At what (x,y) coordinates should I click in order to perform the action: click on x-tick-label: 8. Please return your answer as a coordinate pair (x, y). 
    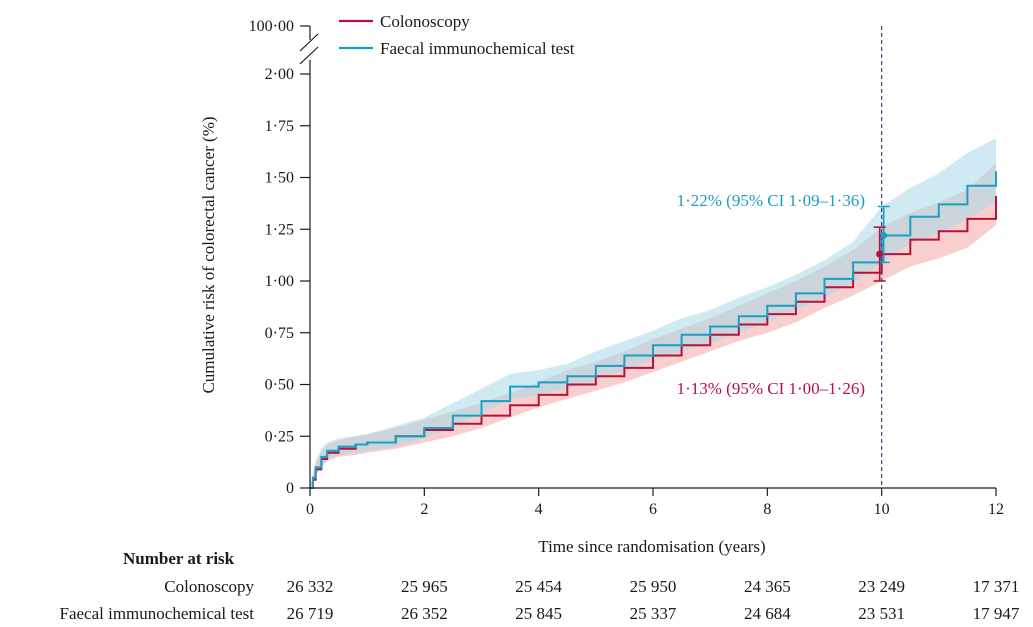
    Looking at the image, I should click on (767, 509).